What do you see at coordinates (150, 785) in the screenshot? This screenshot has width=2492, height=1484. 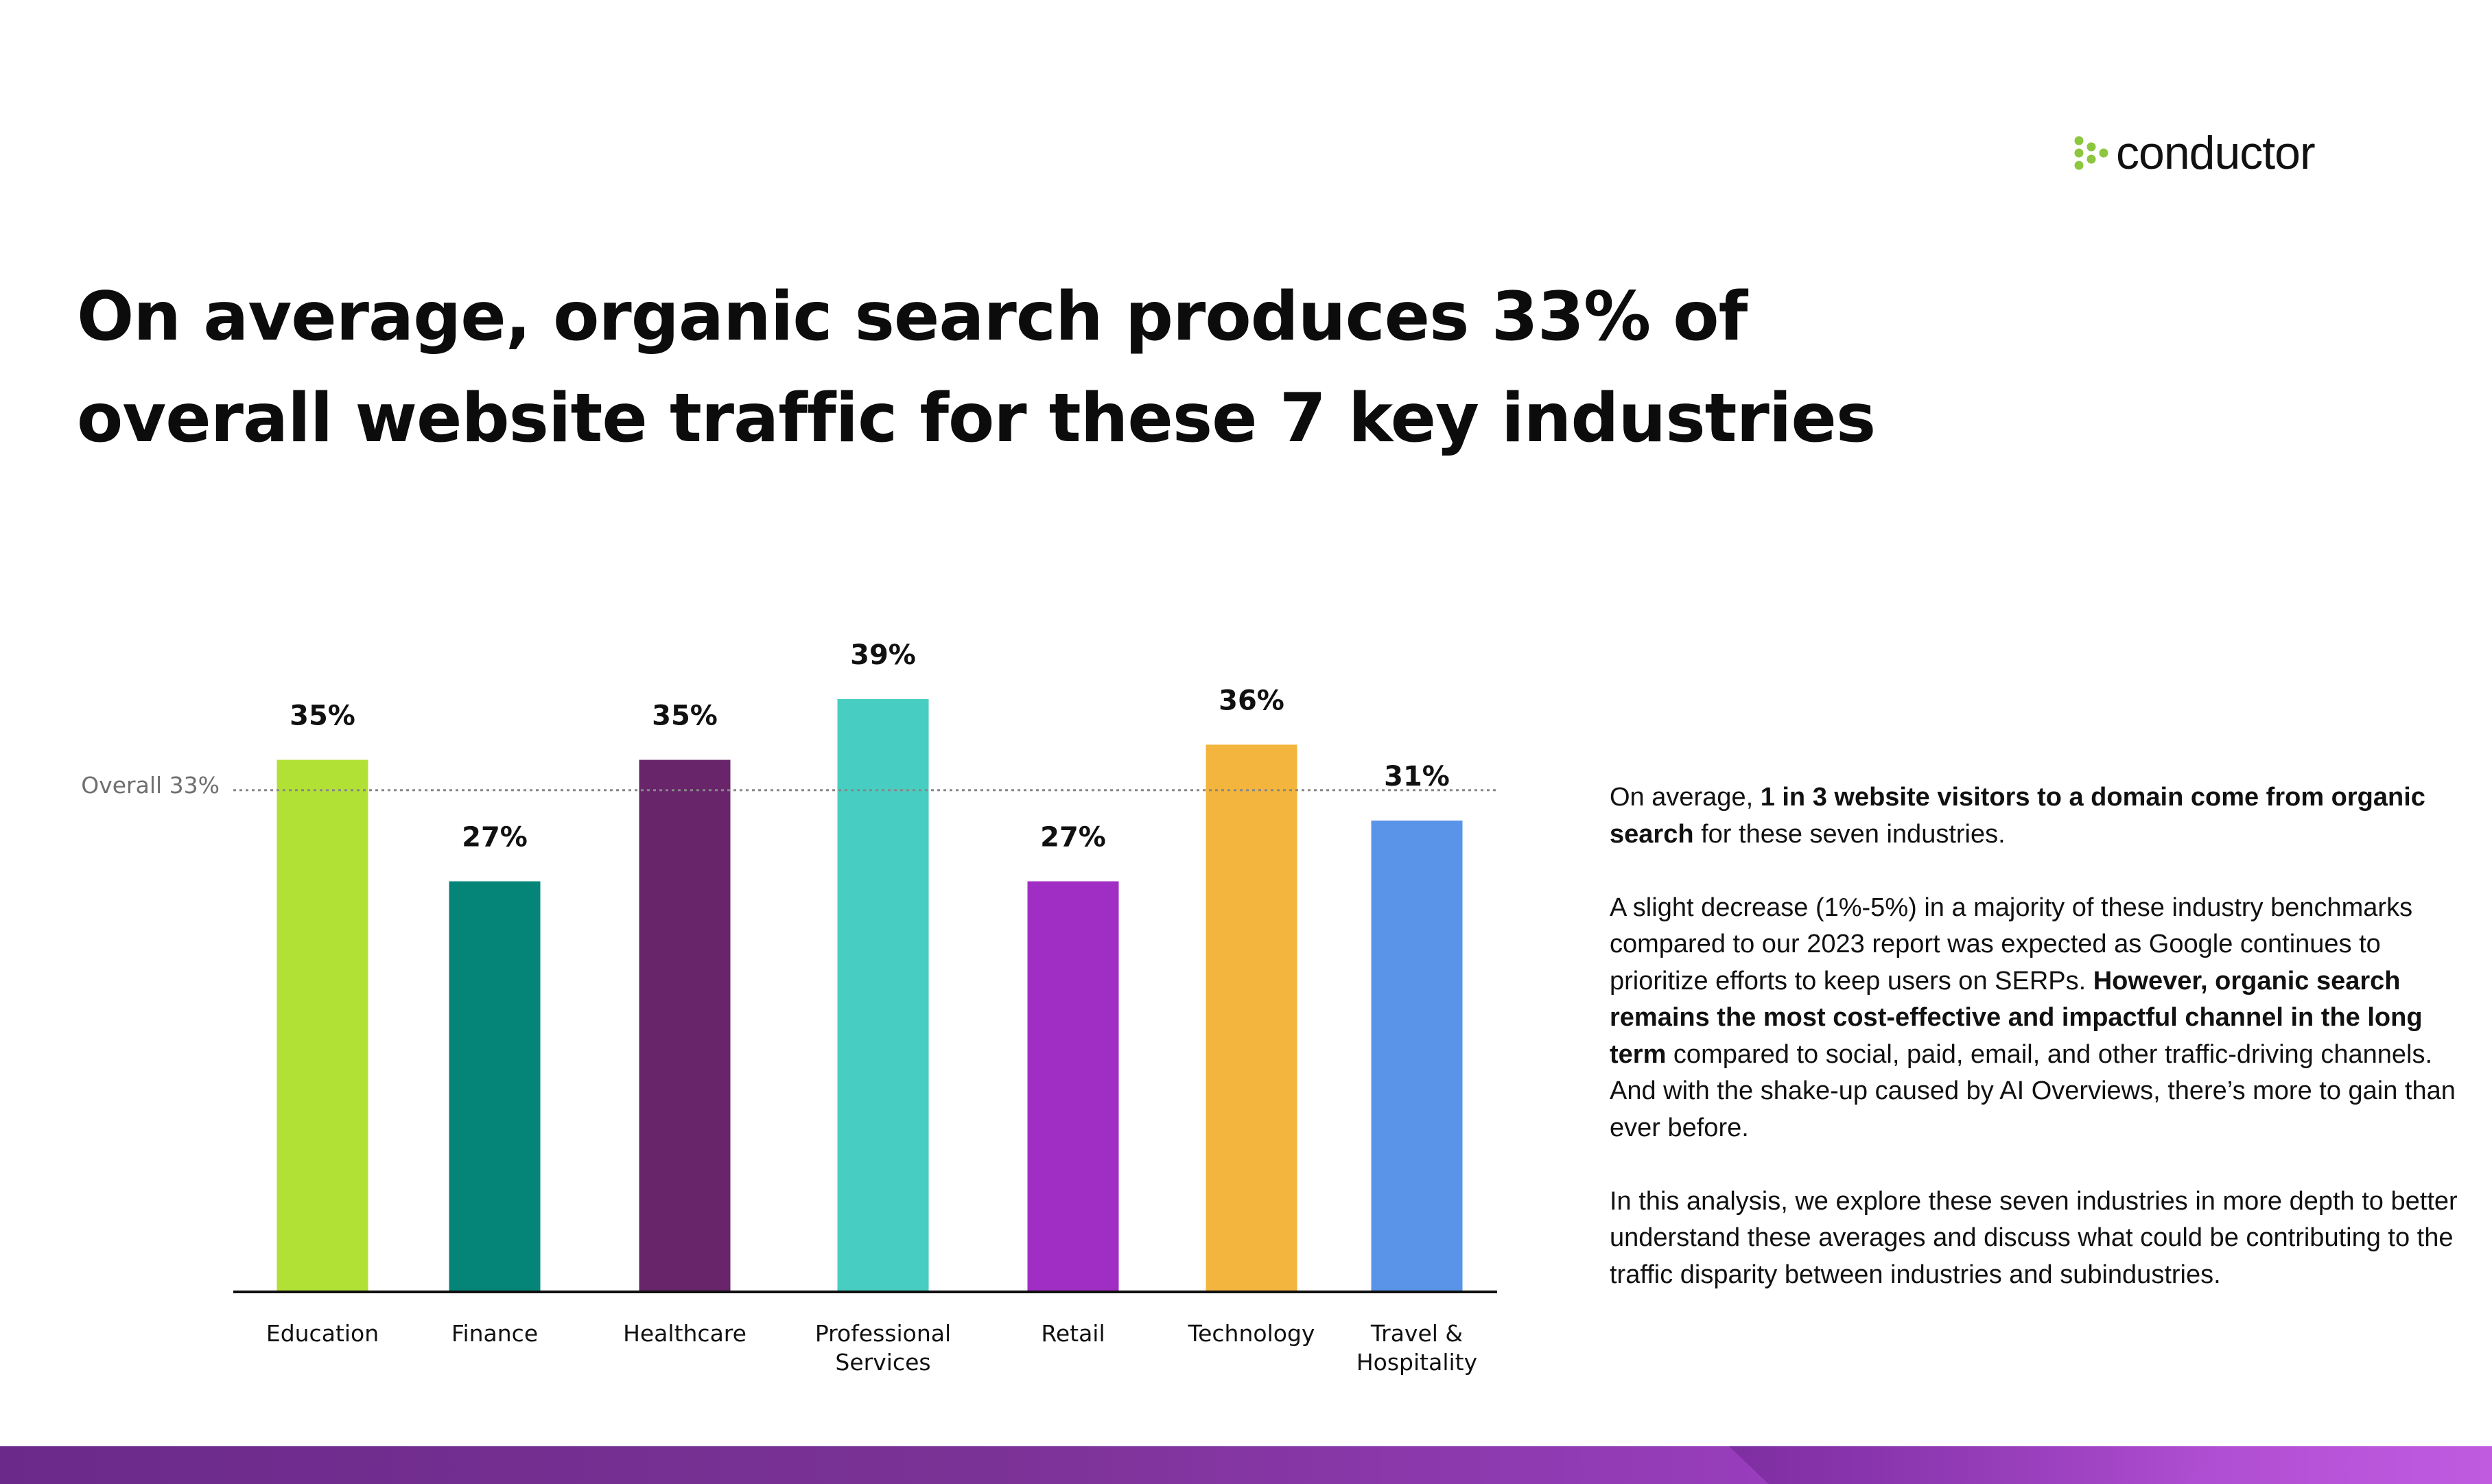 I see `reference-line-label: Overall 33%` at bounding box center [150, 785].